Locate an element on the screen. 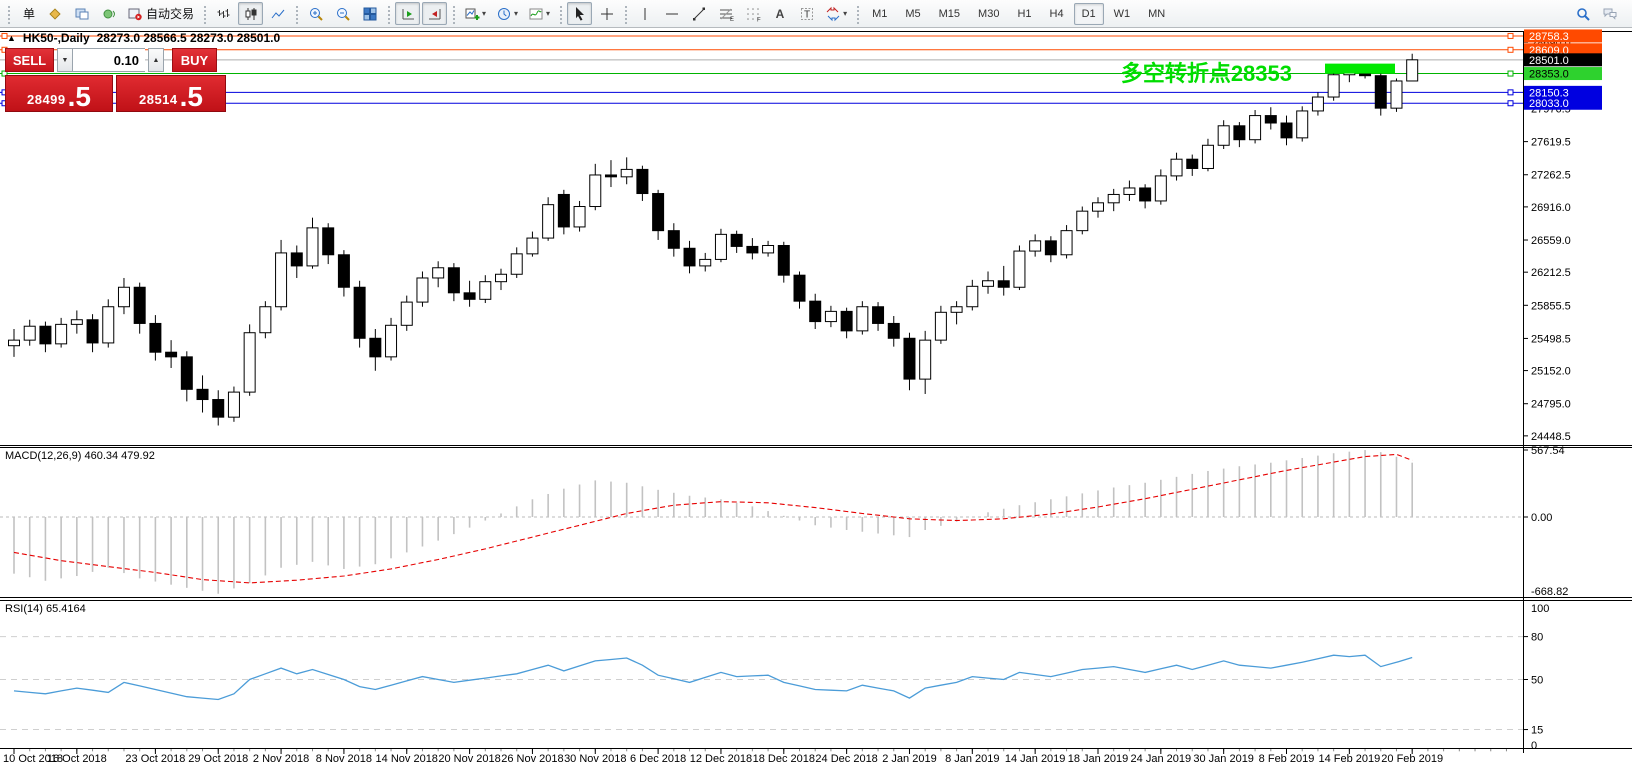 This screenshot has width=1632, height=774. macd-indicator-label: MACD(12,26,9) 460.34 479.92 is located at coordinates (80, 456).